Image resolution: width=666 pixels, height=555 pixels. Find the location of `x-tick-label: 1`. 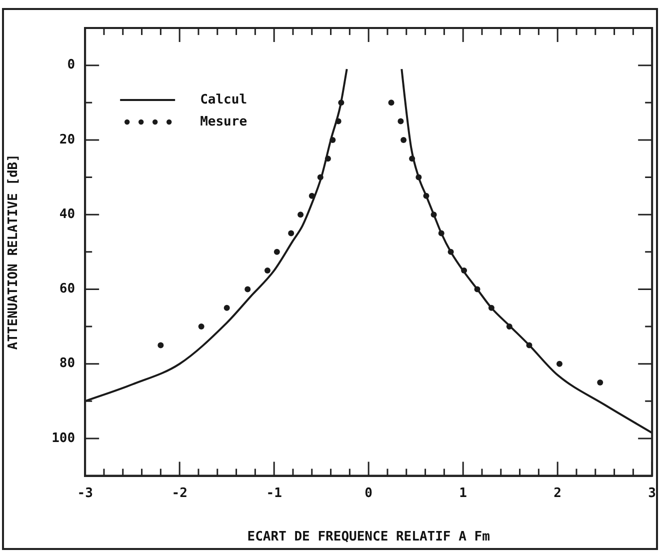

x-tick-label: 1 is located at coordinates (463, 493).